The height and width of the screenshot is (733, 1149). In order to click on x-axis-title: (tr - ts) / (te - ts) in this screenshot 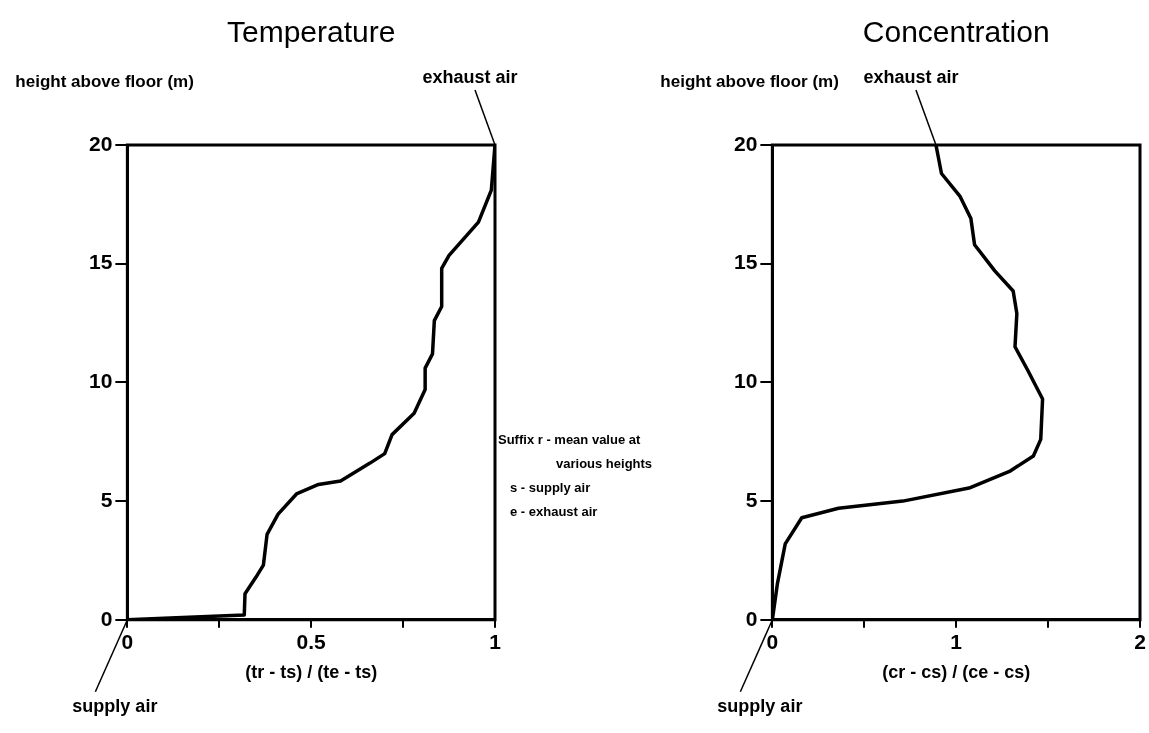, I will do `click(311, 671)`.